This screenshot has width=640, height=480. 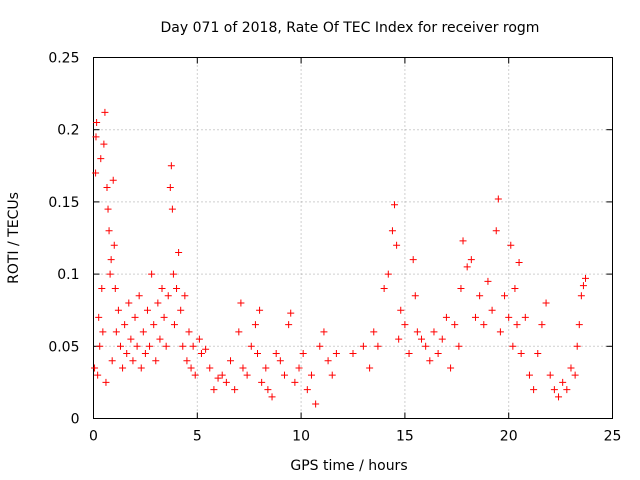 What do you see at coordinates (93, 437) in the screenshot?
I see `x-tick-label: 0` at bounding box center [93, 437].